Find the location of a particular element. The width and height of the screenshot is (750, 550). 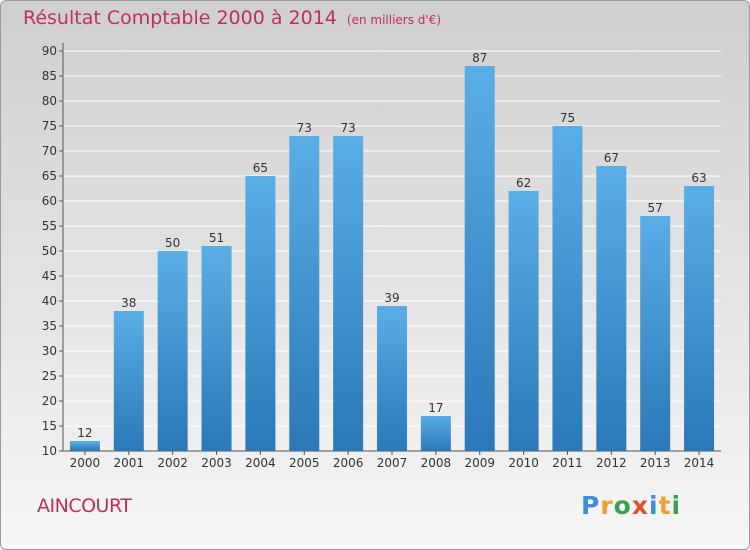

ytick-label-45: 45 is located at coordinates (49, 276).